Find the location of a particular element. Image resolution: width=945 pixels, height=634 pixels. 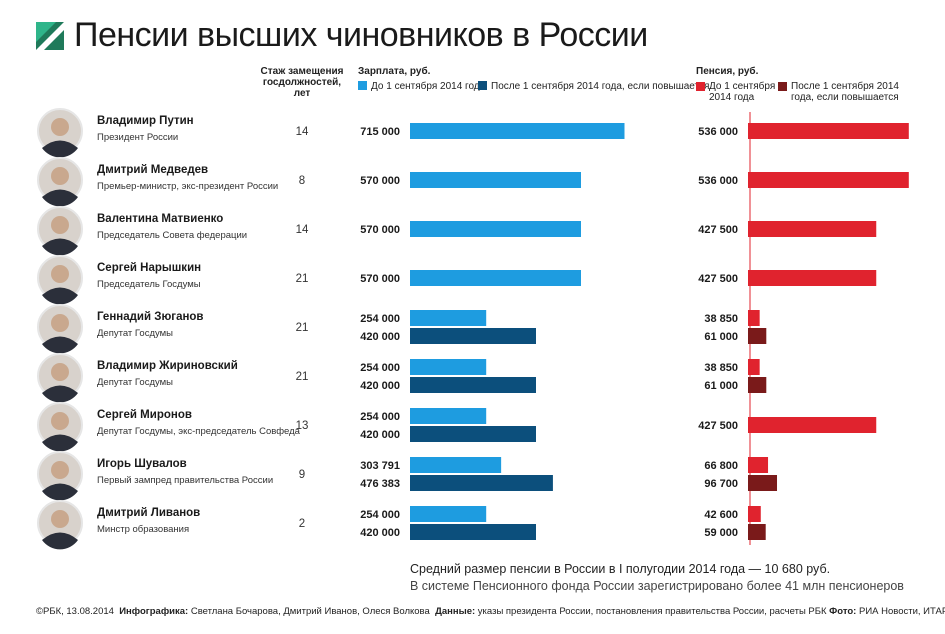

tenure: 9 is located at coordinates (302, 475).